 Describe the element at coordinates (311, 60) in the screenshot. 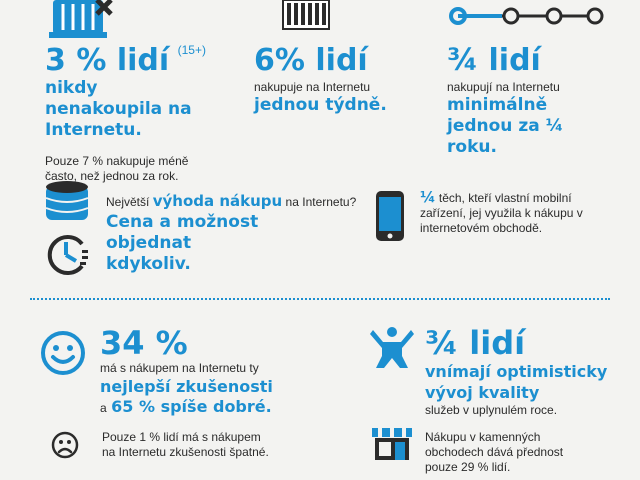

I see `stat-2-value: 6% lidí` at that location.